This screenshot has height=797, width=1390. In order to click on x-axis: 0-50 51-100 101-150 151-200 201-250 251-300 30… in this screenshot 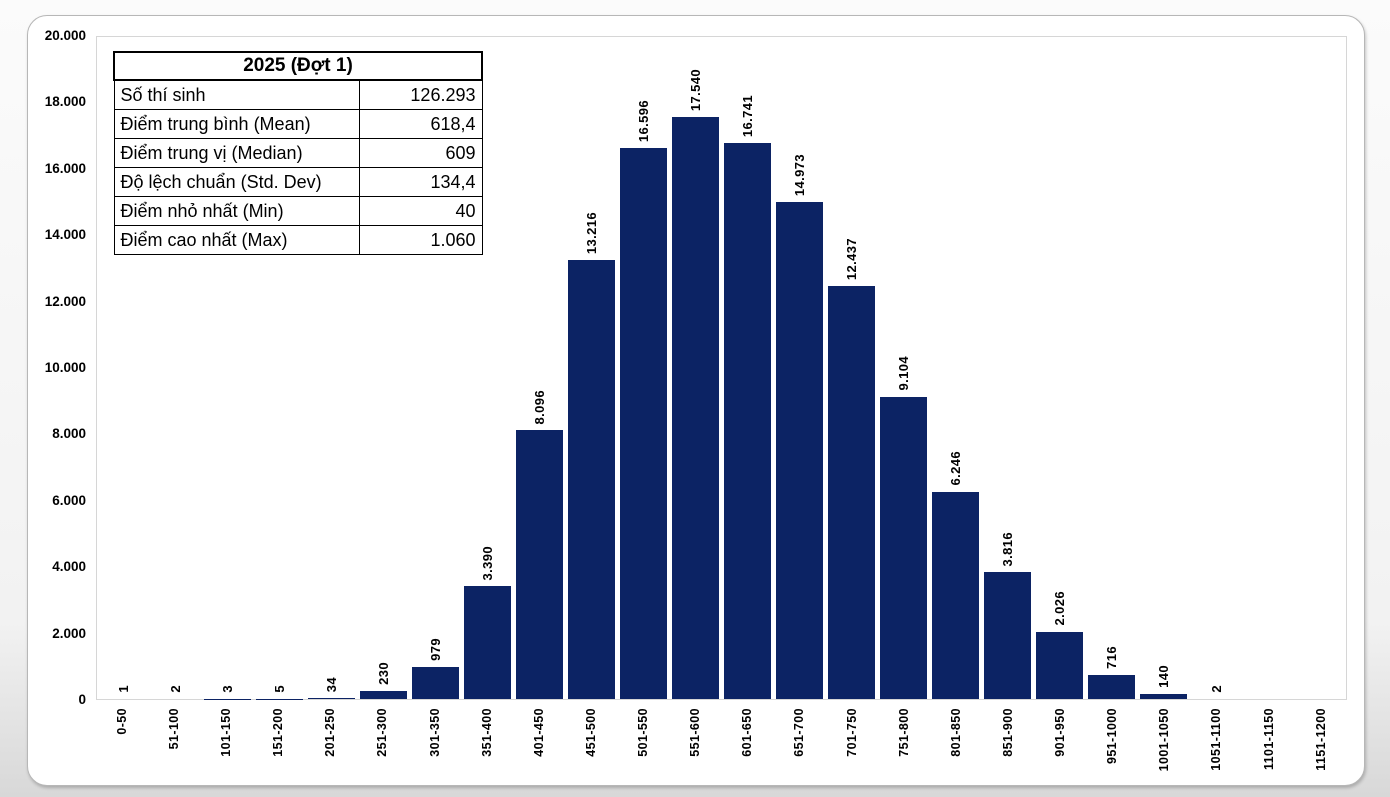, I will do `click(721, 749)`.